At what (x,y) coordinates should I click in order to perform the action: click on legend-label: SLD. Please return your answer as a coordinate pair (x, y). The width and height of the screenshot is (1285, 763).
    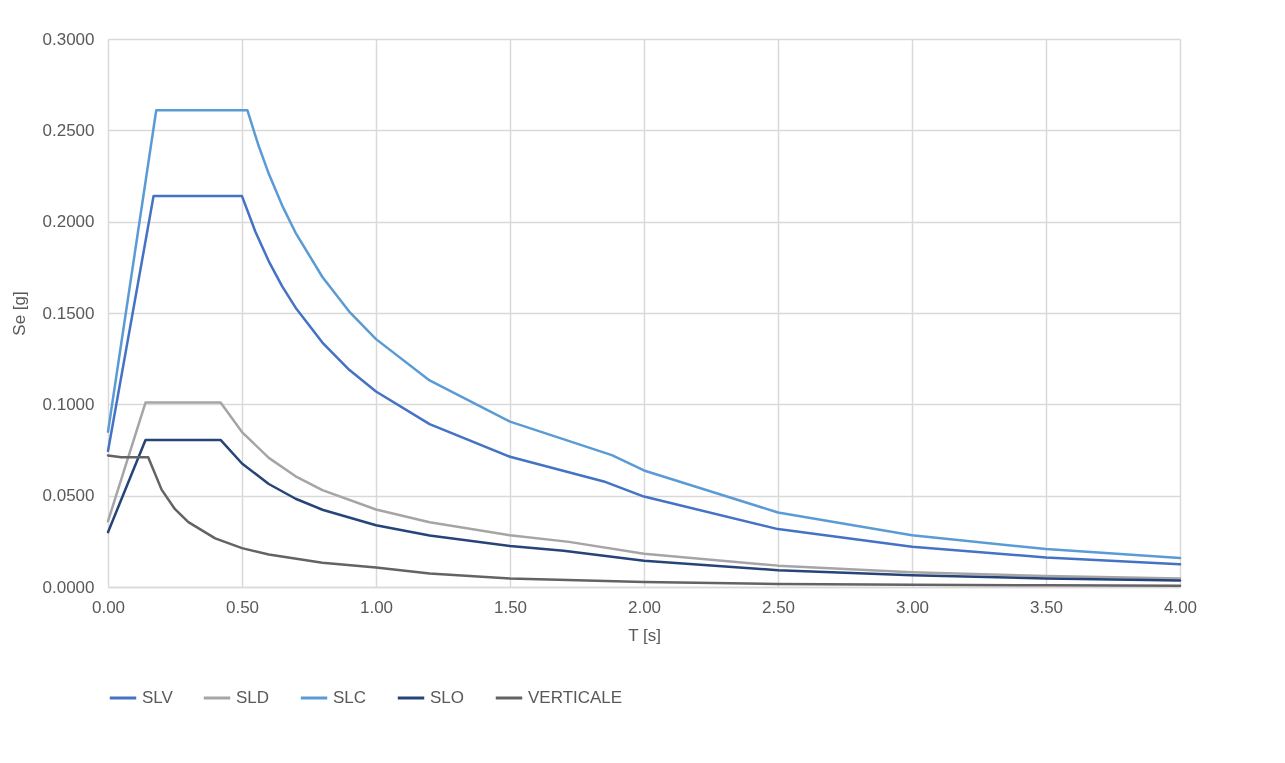
    Looking at the image, I should click on (253, 697).